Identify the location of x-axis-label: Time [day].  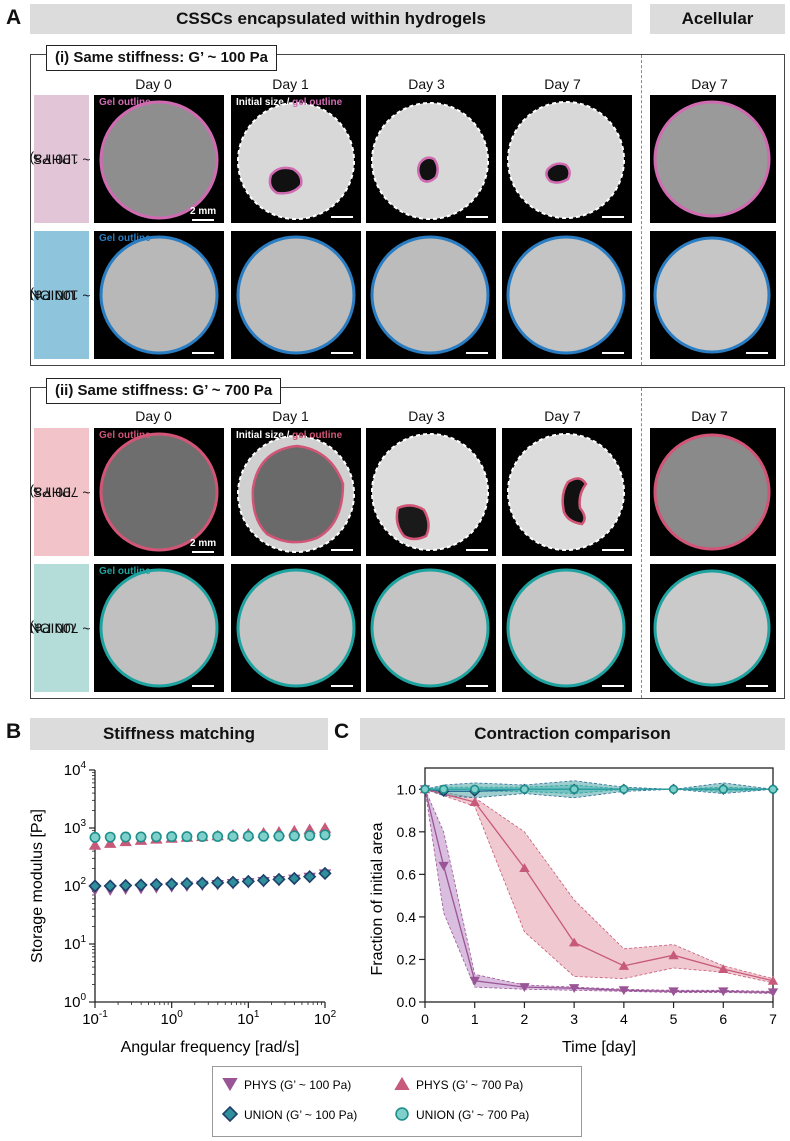
(599, 1047).